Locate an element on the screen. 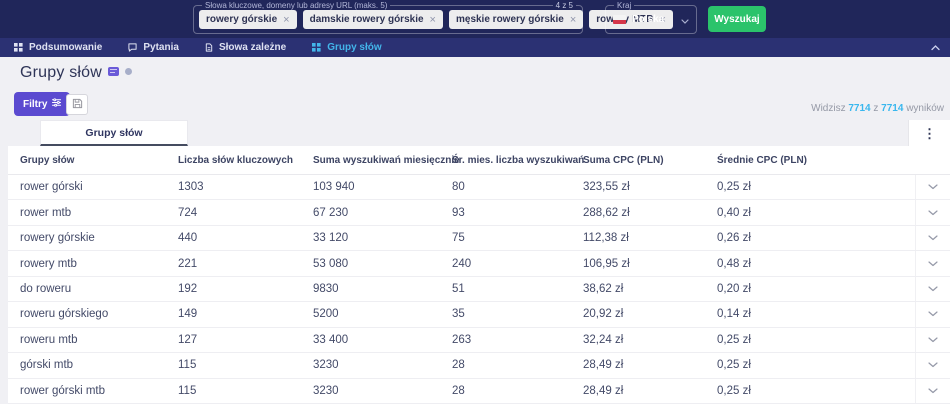 This screenshot has width=950, height=404. column-header-grupy-slow: Grupy słów is located at coordinates (47, 160).